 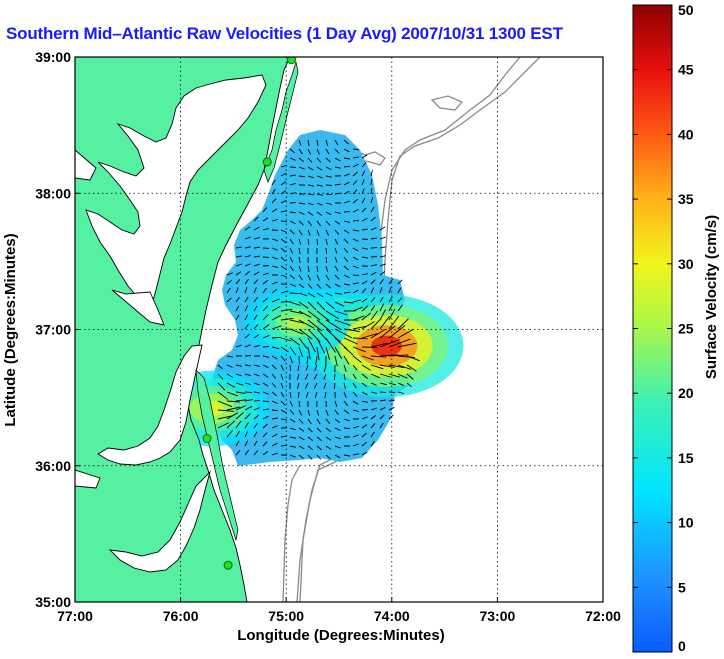 What do you see at coordinates (663, 328) in the screenshot?
I see `colorbar-ticks: 0 5 10 15 20 25 30 35 40 45 50` at bounding box center [663, 328].